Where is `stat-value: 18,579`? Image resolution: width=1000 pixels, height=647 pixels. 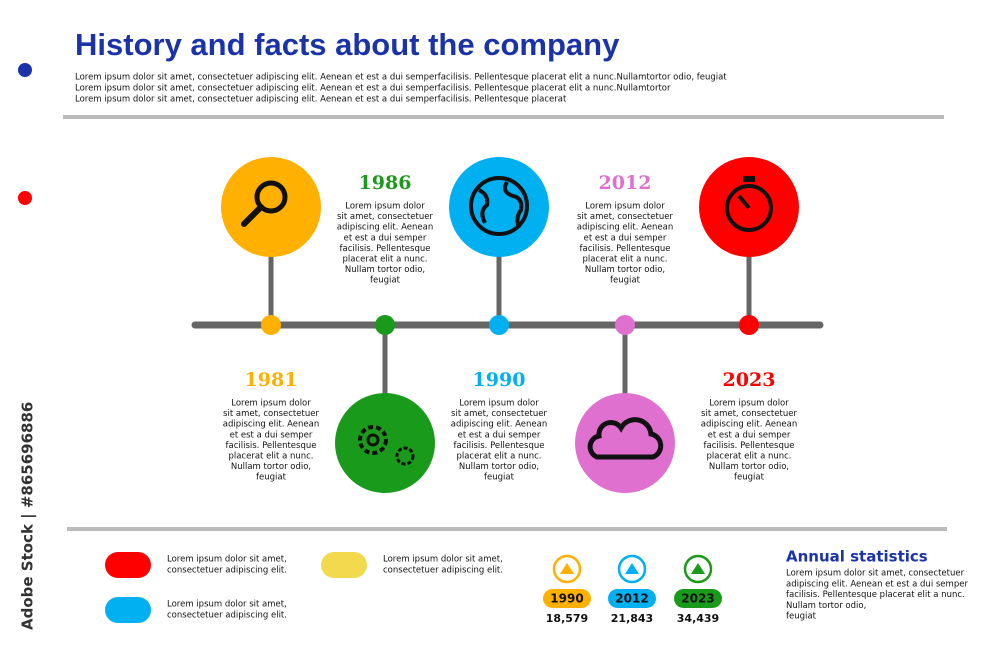
stat-value: 18,579 is located at coordinates (567, 618).